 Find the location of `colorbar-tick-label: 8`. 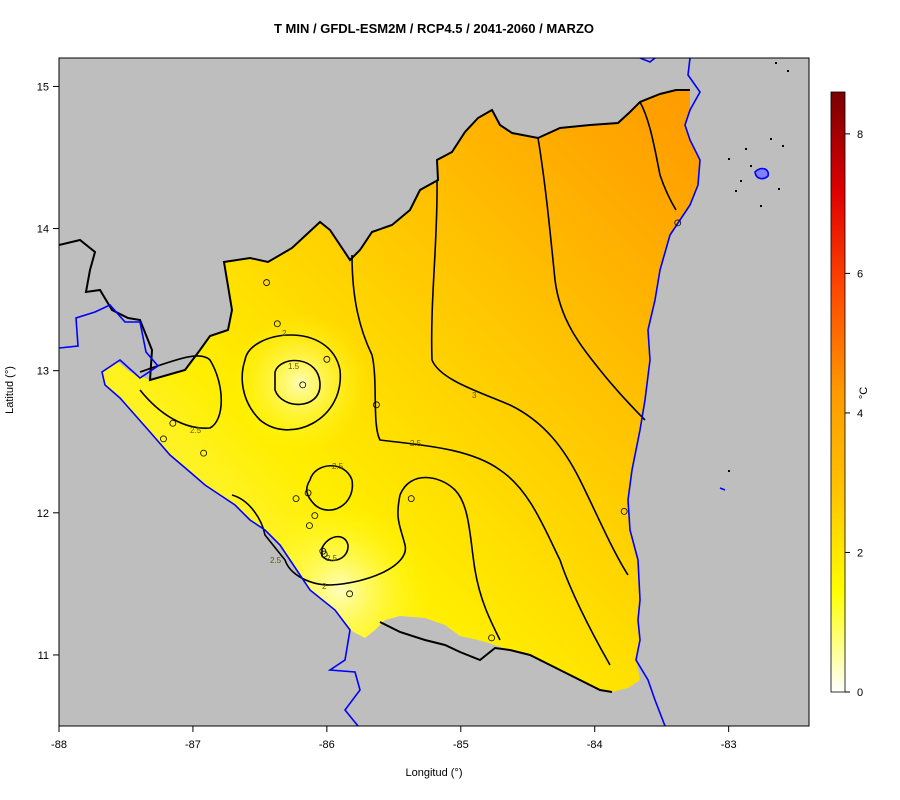

colorbar-tick-label: 8 is located at coordinates (860, 135).